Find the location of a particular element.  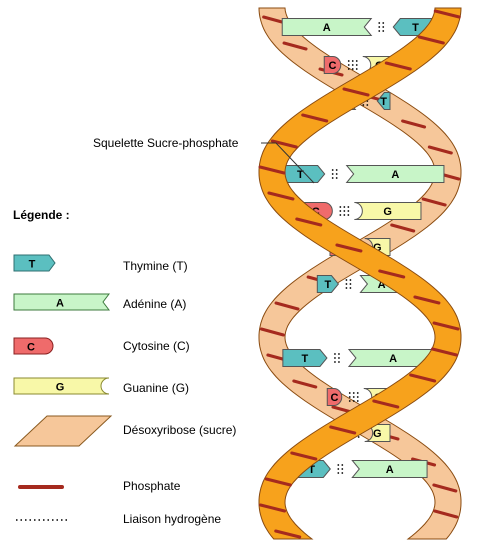

backbone-pointer-line is located at coordinates (288, 163).